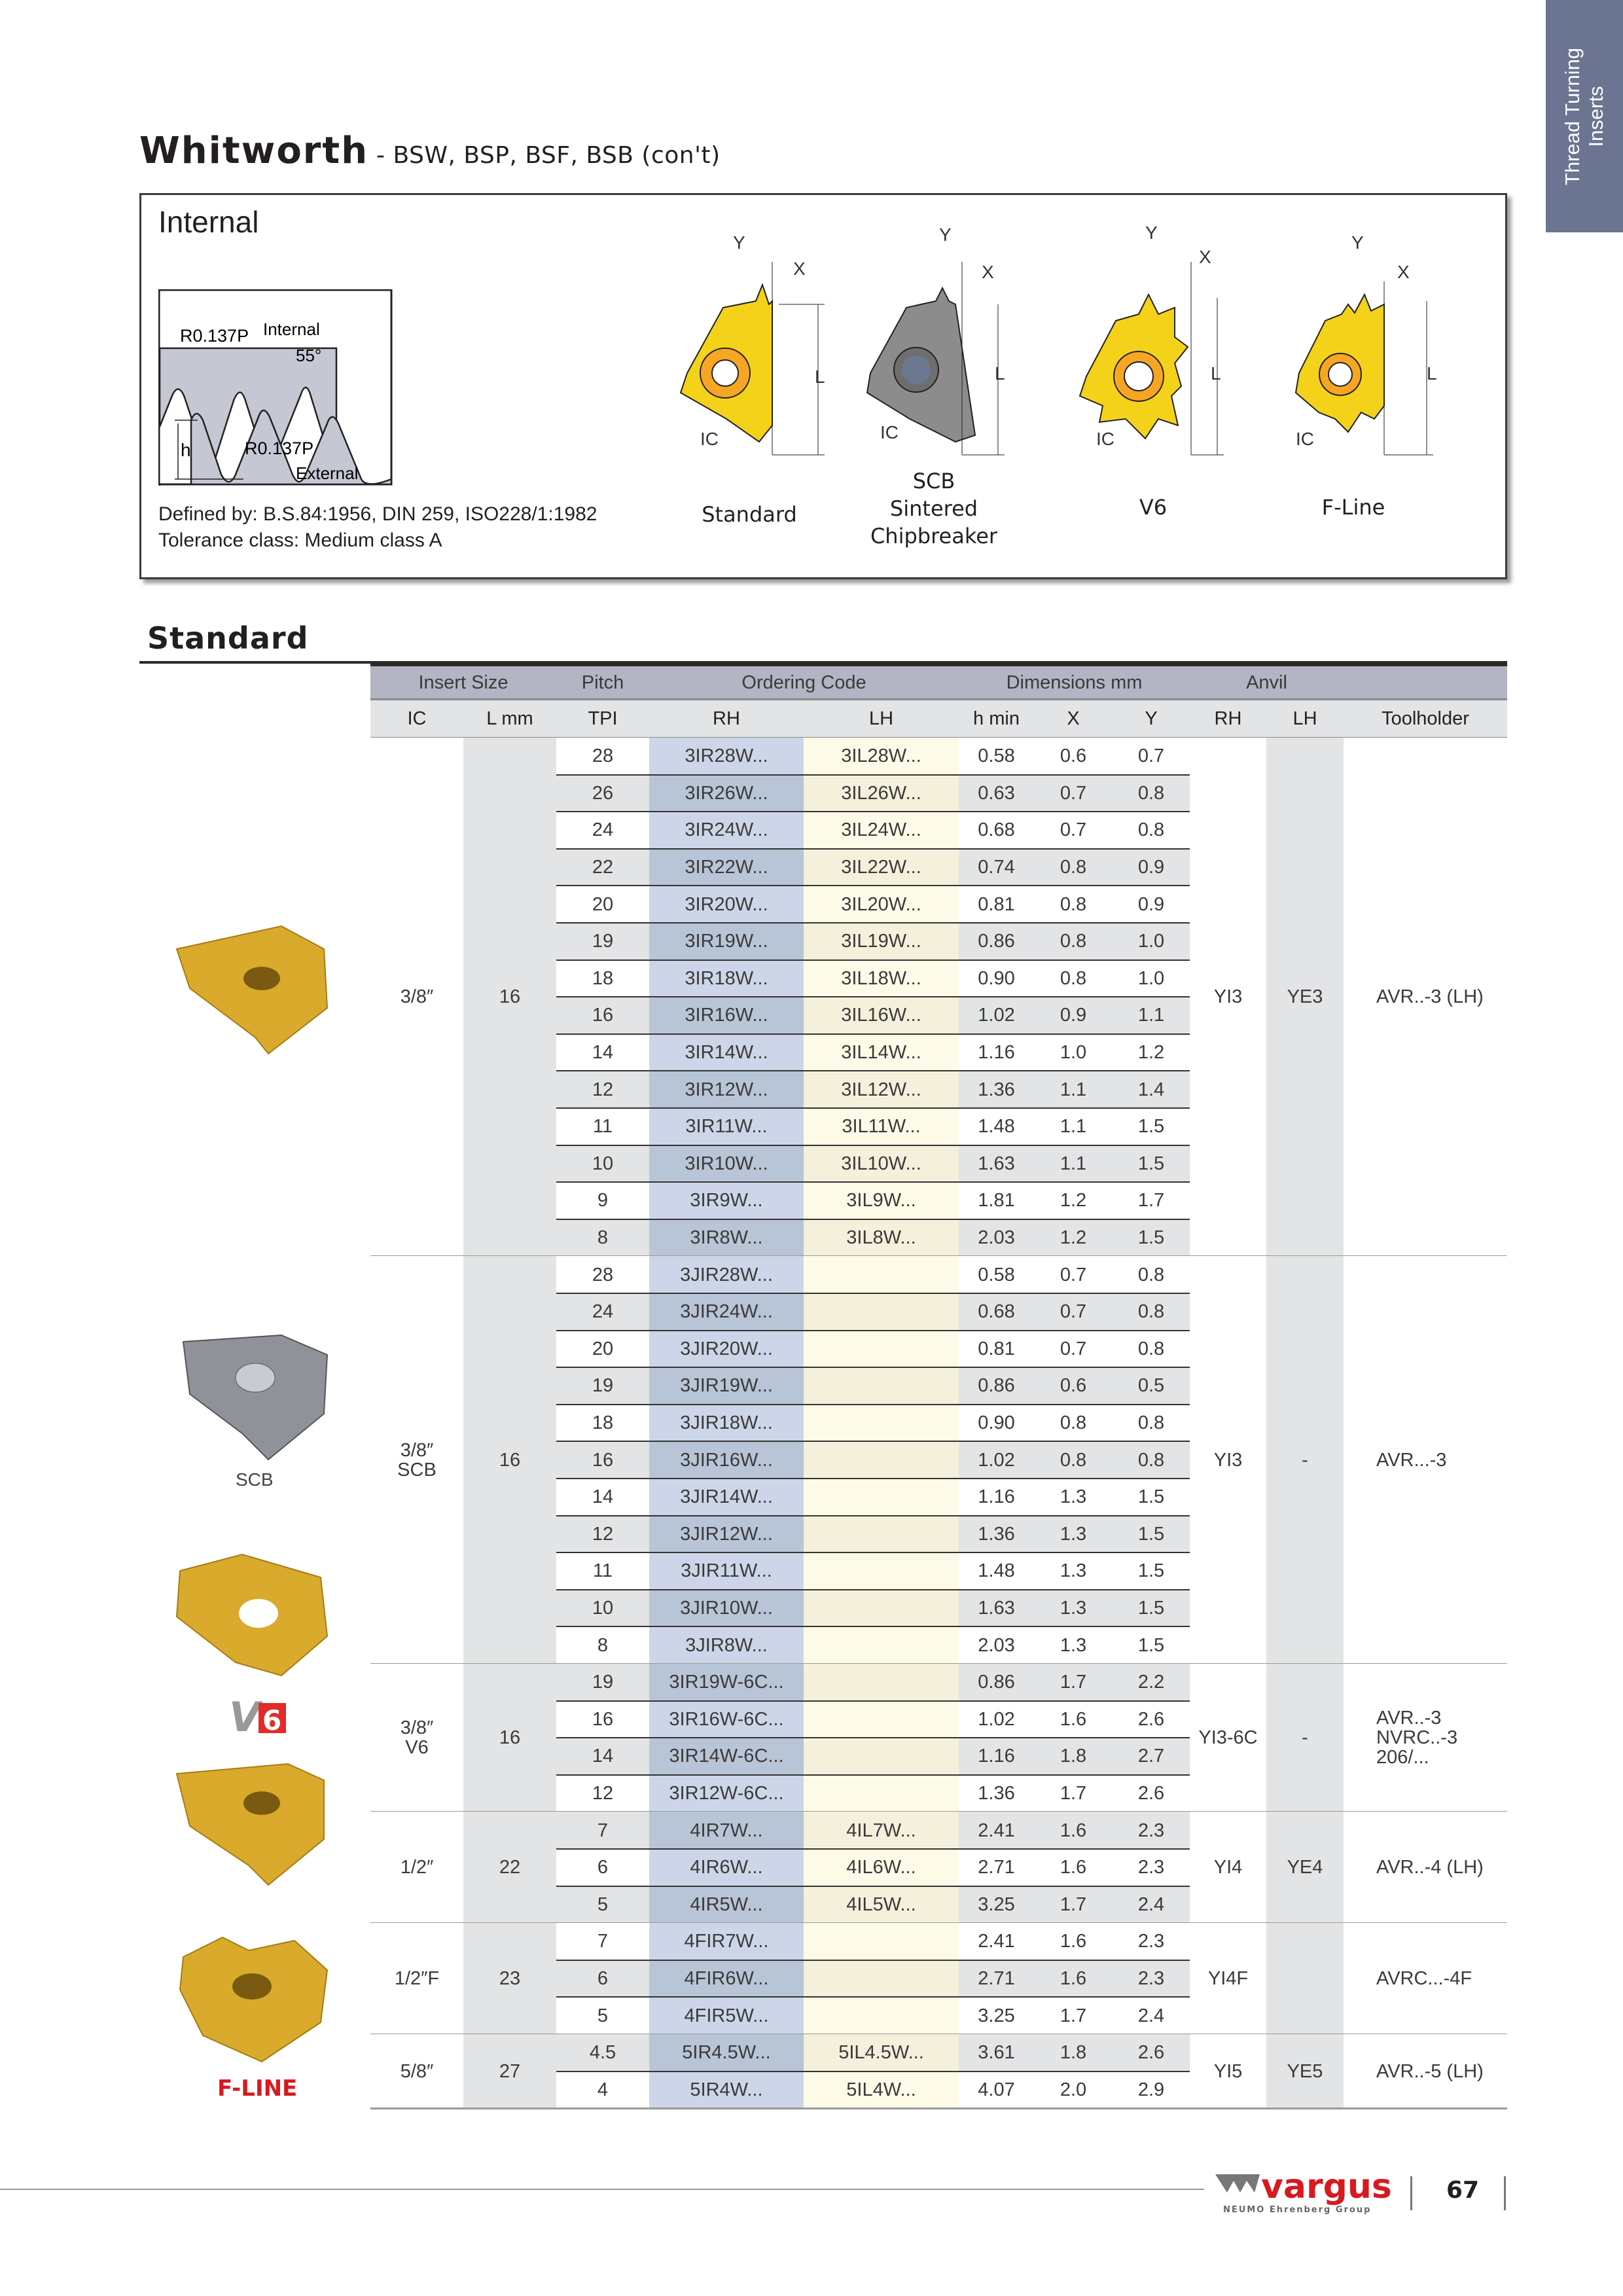  Describe the element at coordinates (1425, 682) in the screenshot. I see `header-group` at that location.